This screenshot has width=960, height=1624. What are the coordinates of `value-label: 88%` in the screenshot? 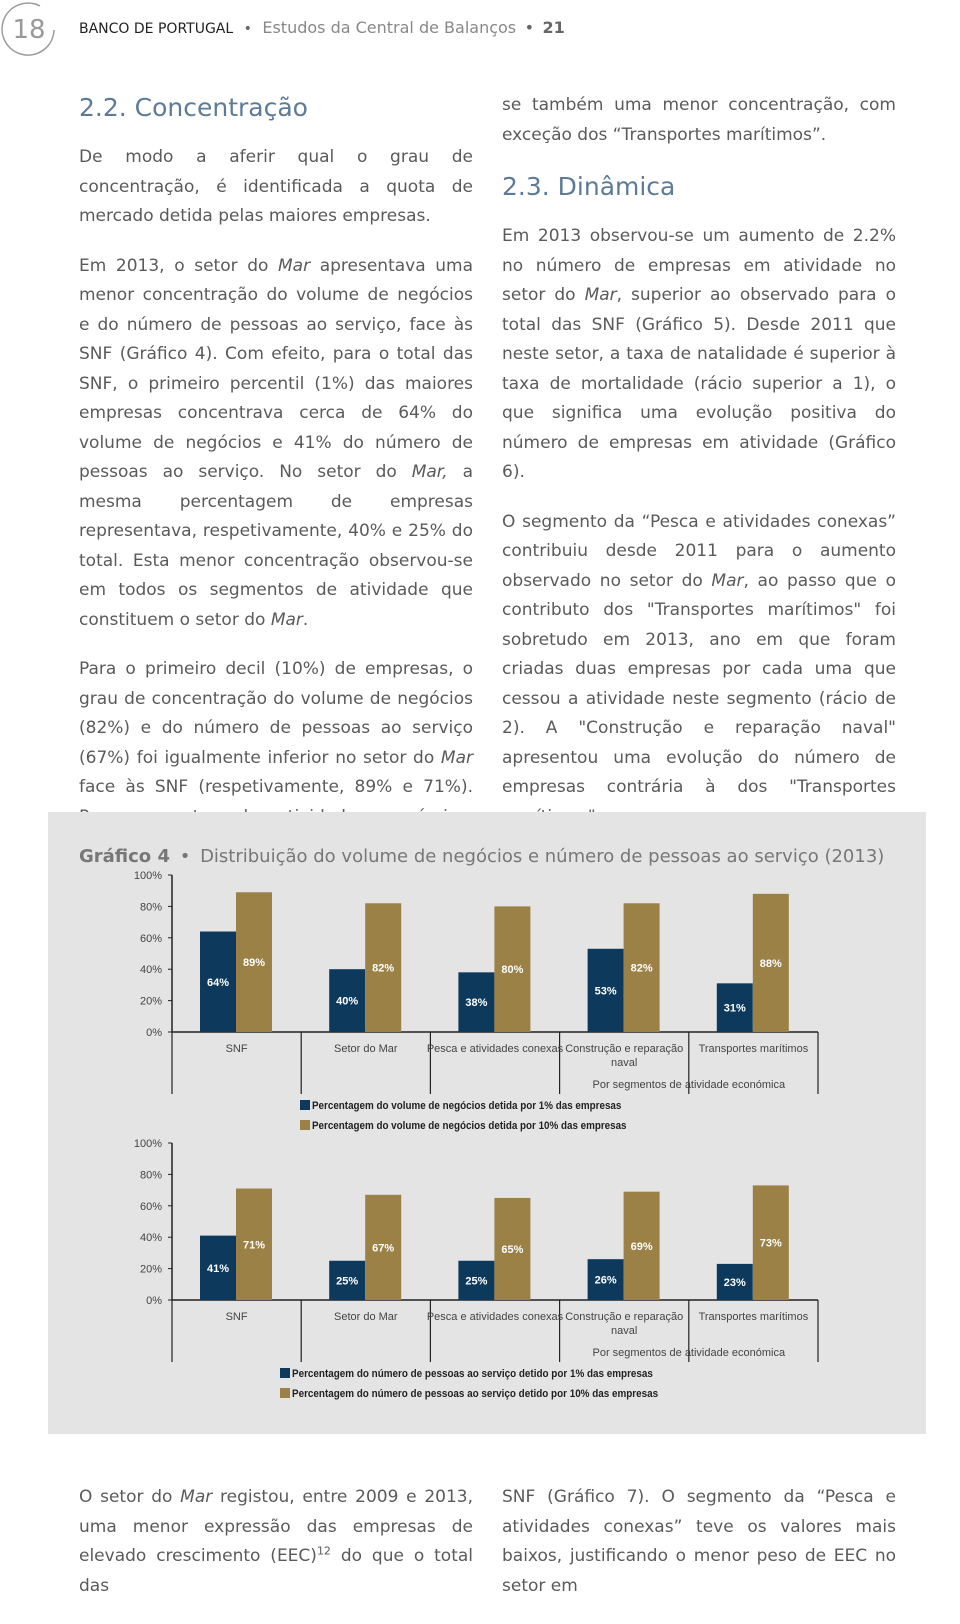 It's located at (771, 964).